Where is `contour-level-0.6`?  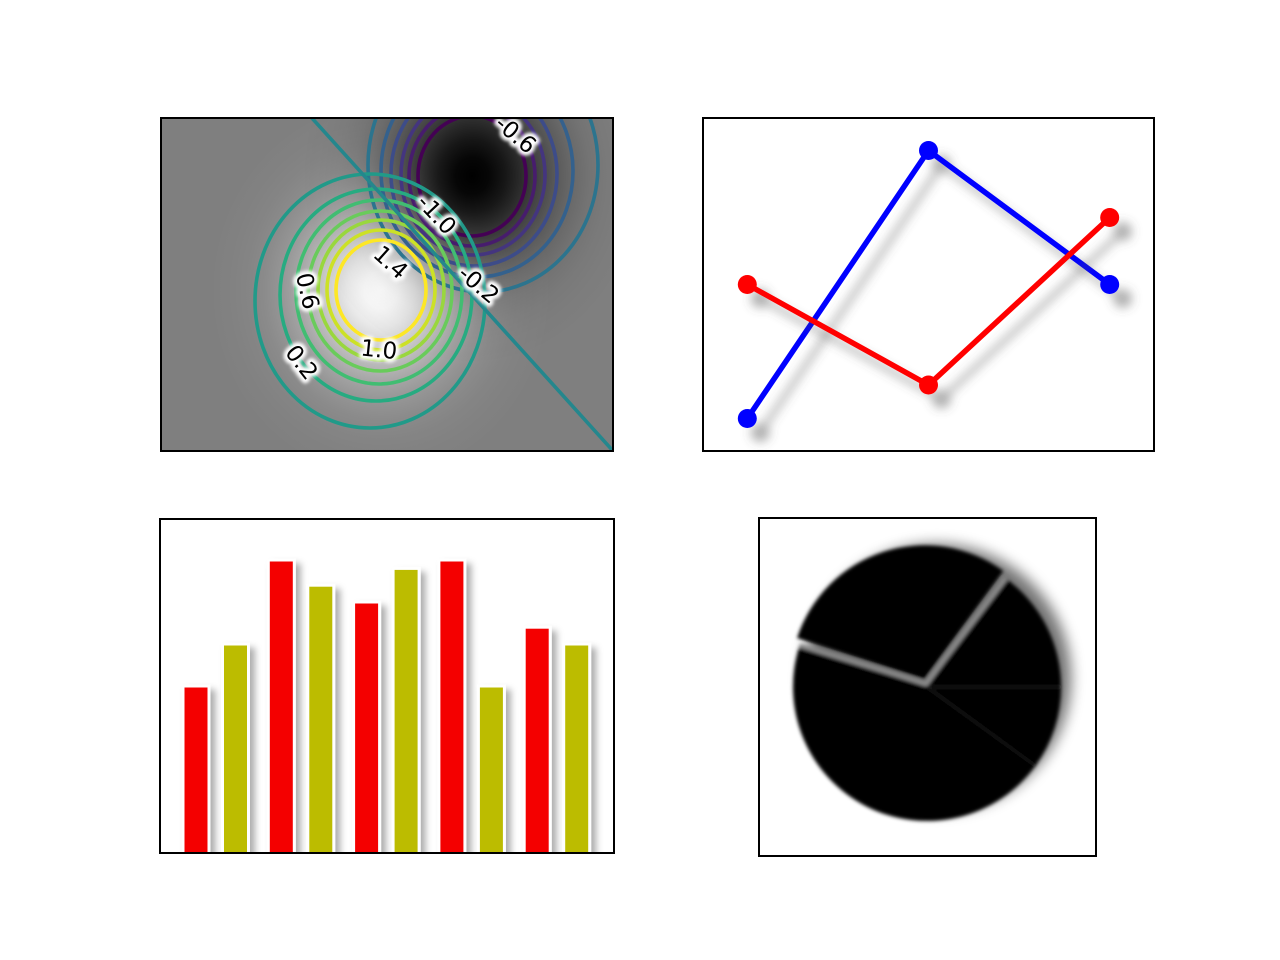
contour-level-0.6 is located at coordinates (379, 292).